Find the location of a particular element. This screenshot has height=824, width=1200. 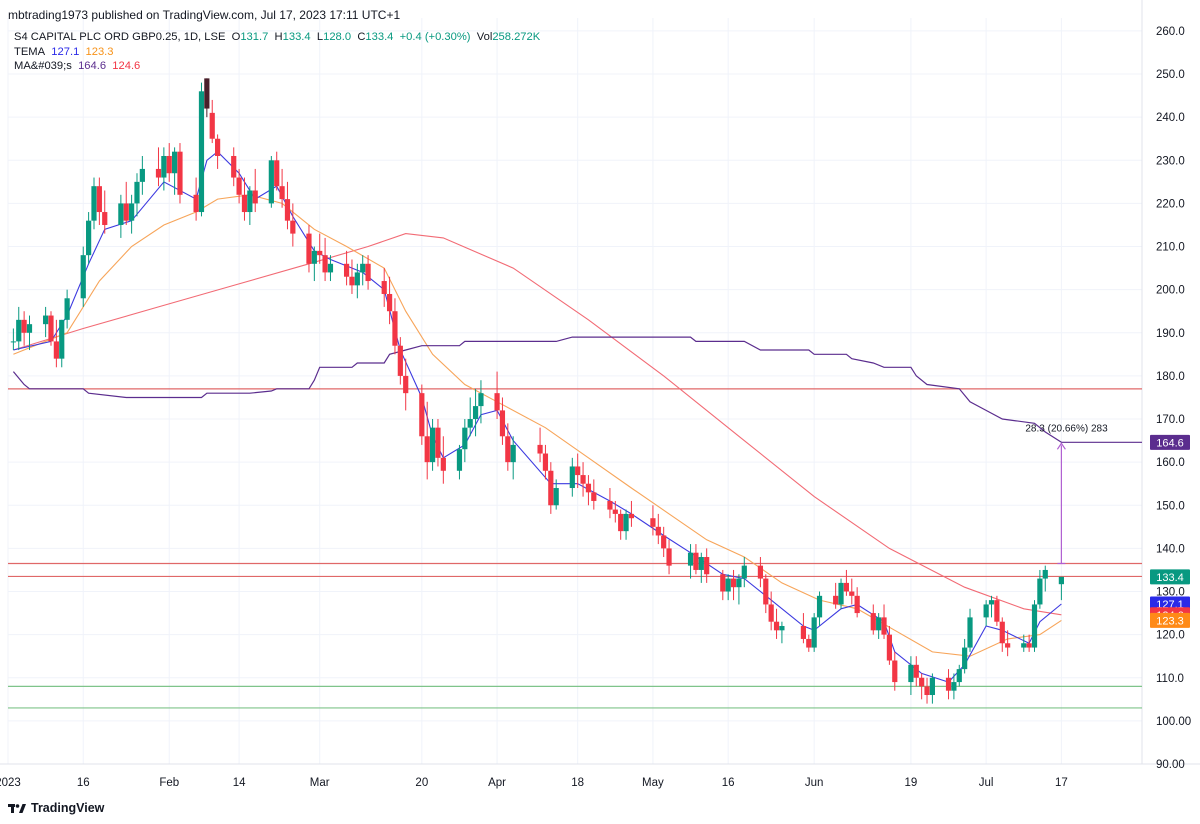

y-tick-label: 170.0 is located at coordinates (1170, 420).